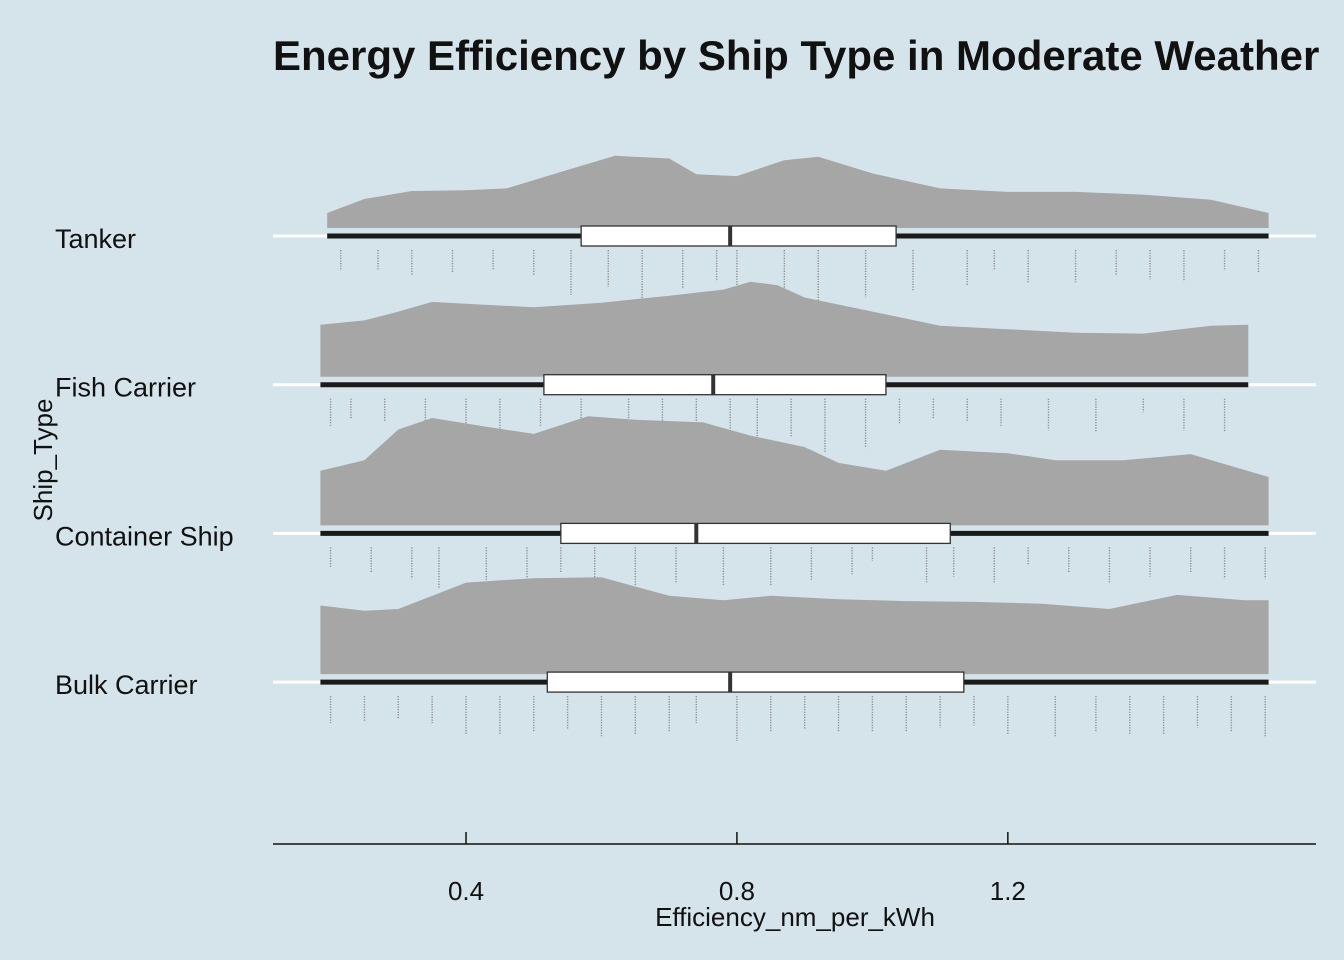 The image size is (1344, 960). I want to click on density-tanker, so click(798, 191).